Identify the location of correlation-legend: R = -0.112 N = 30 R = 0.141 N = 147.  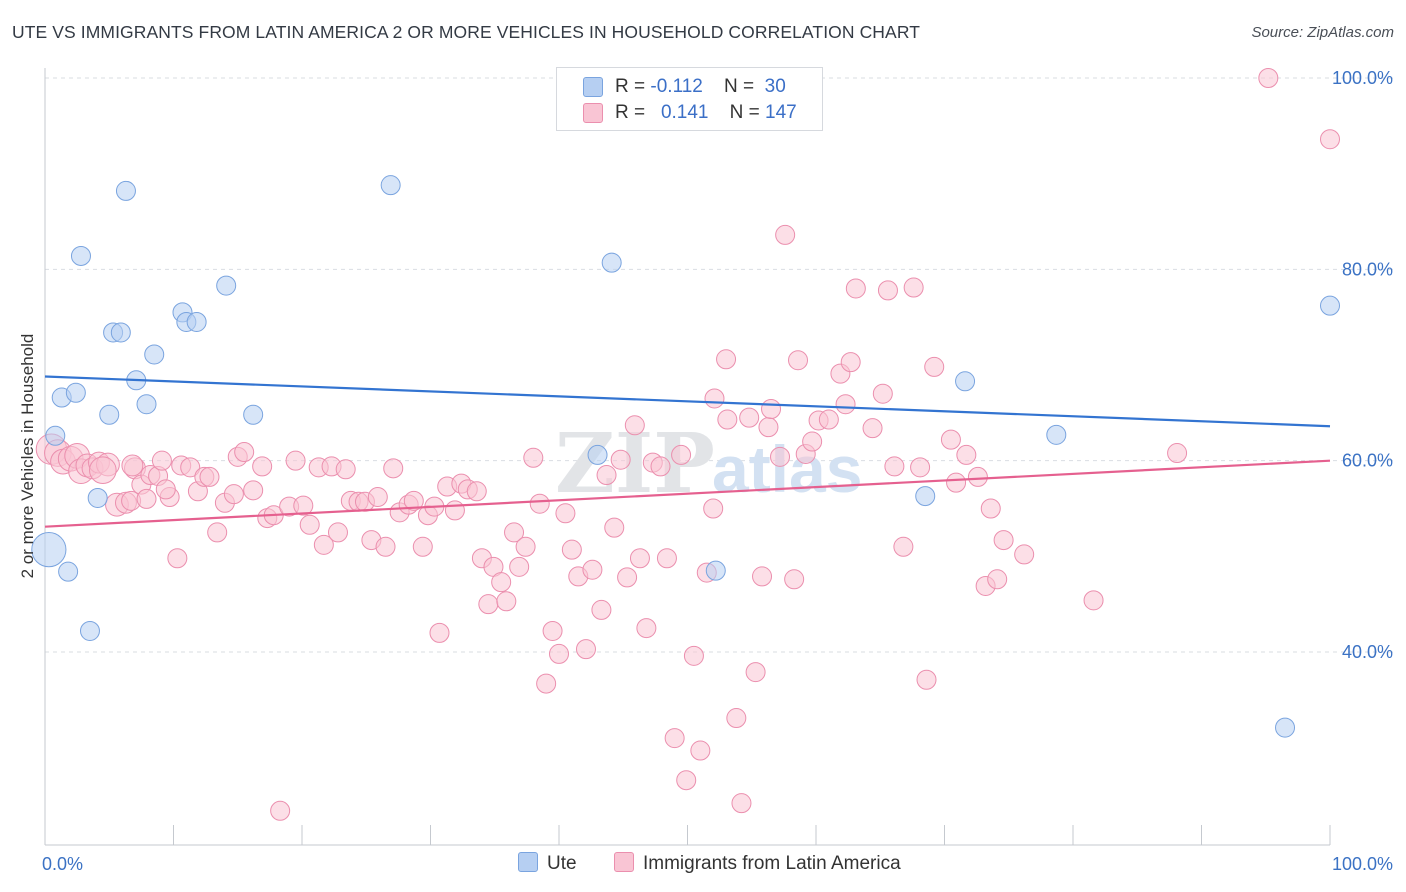
(689, 99).